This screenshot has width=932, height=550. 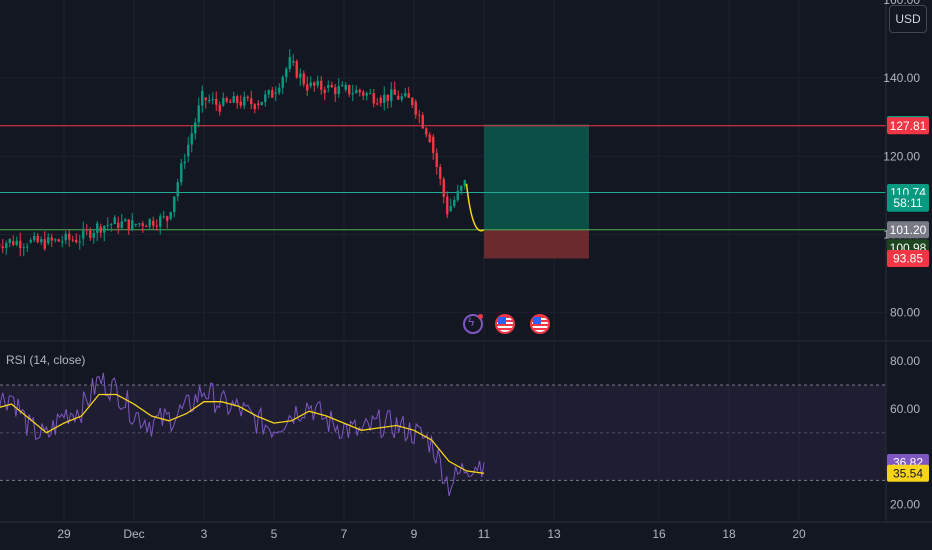 What do you see at coordinates (536, 177) in the screenshot?
I see `position-profit-zone` at bounding box center [536, 177].